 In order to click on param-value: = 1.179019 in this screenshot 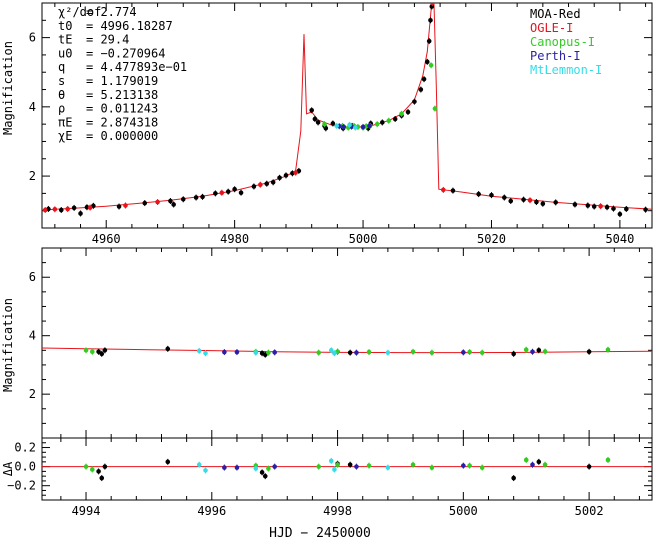, I will do `click(122, 81)`.